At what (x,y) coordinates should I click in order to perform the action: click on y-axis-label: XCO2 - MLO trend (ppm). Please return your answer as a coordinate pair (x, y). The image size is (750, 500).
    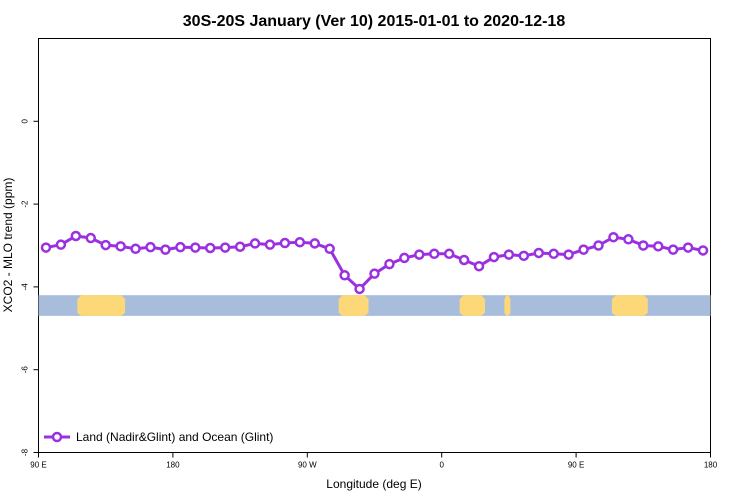
    Looking at the image, I should click on (8, 245).